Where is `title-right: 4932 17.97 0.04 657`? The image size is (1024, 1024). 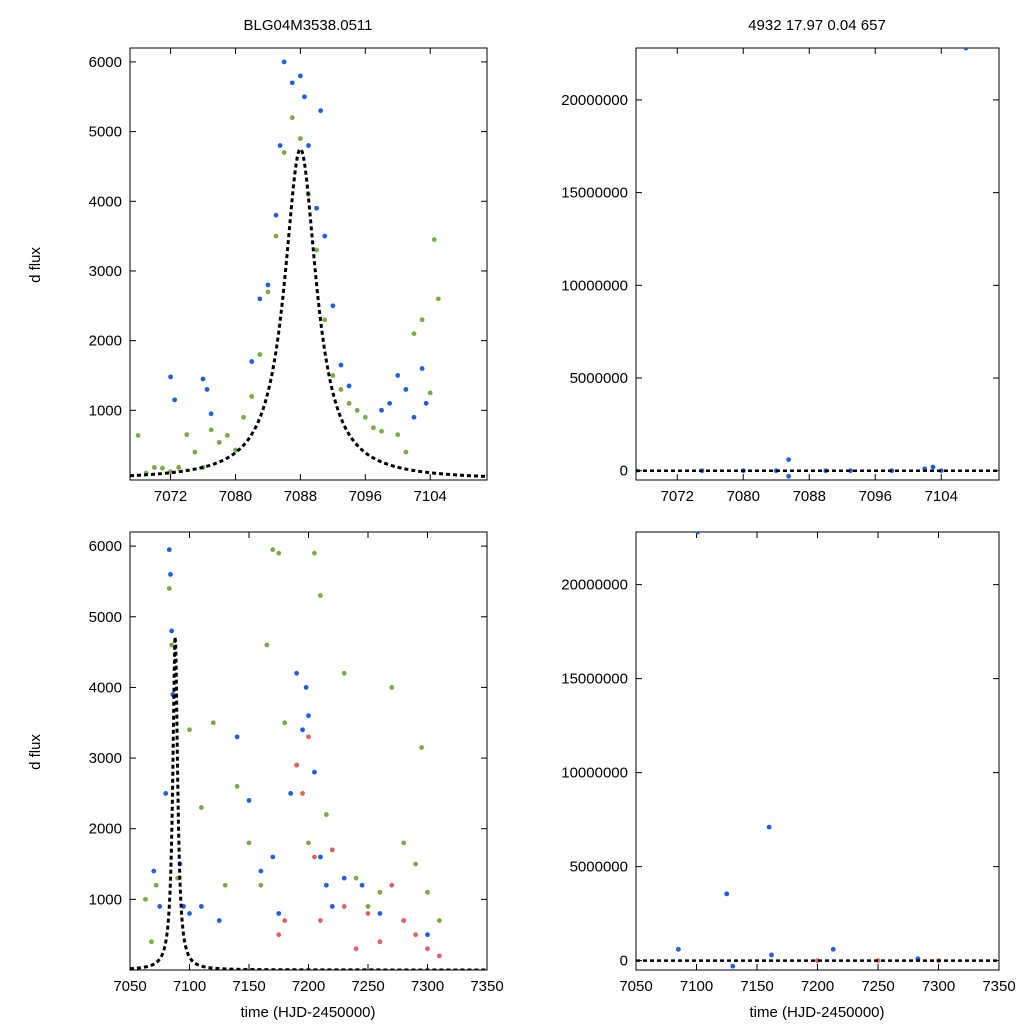
title-right: 4932 17.97 0.04 657 is located at coordinates (817, 25).